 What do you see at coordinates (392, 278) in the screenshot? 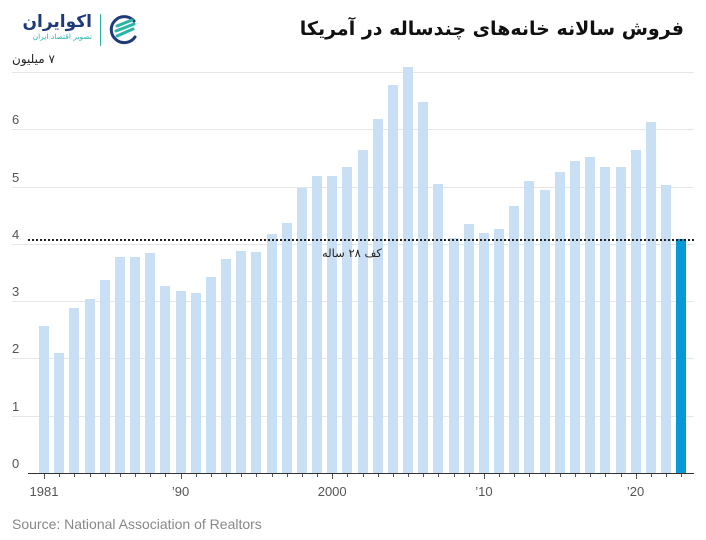
I see `bar-2004` at bounding box center [392, 278].